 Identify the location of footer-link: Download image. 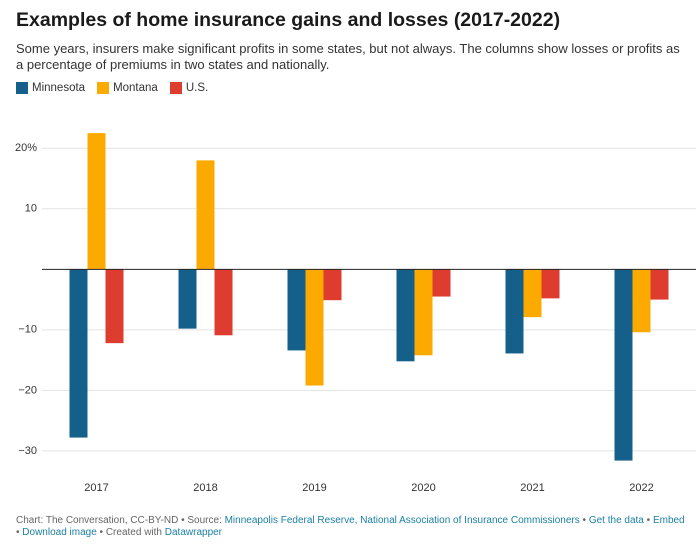
(59, 532).